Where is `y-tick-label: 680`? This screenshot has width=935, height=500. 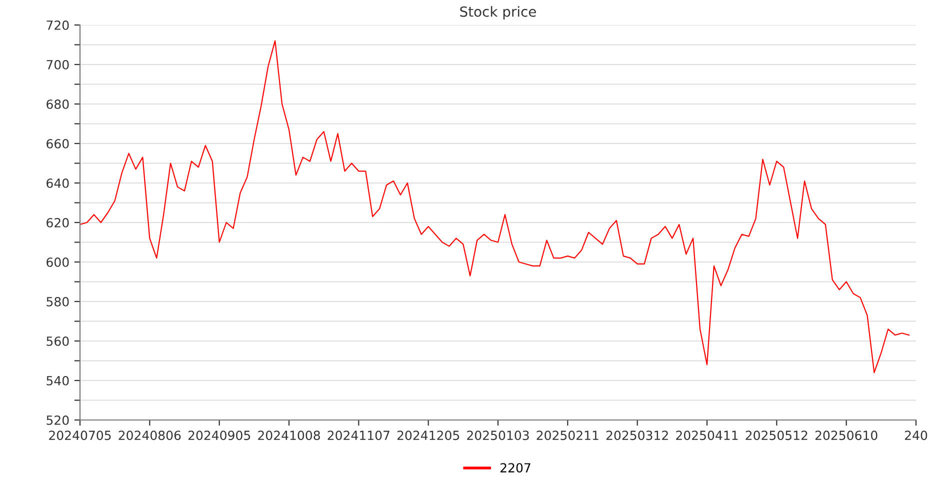
y-tick-label: 680 is located at coordinates (57, 104).